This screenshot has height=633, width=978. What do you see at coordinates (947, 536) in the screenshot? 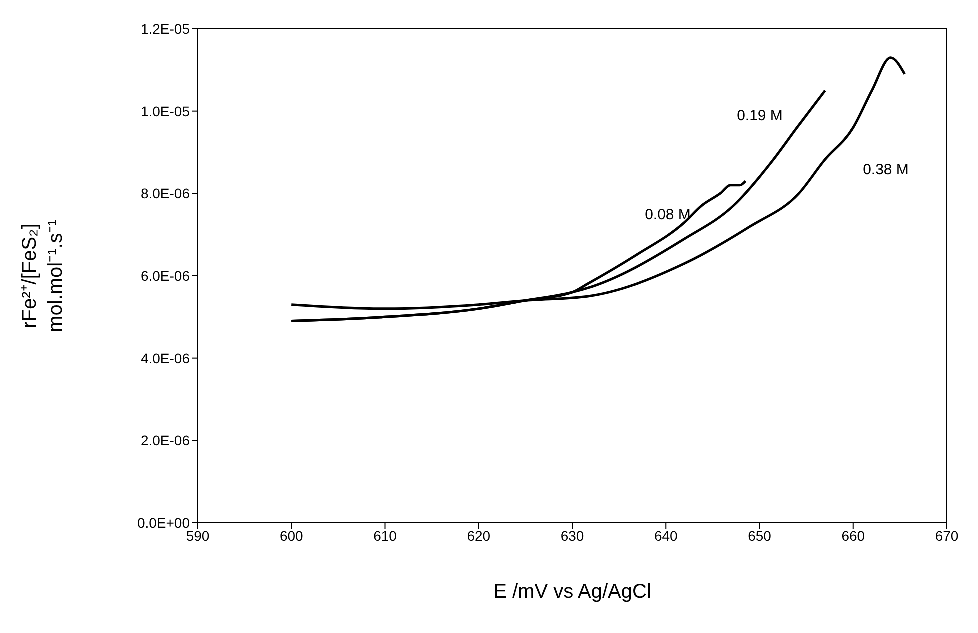
I see `x-tick-label: 670` at bounding box center [947, 536].